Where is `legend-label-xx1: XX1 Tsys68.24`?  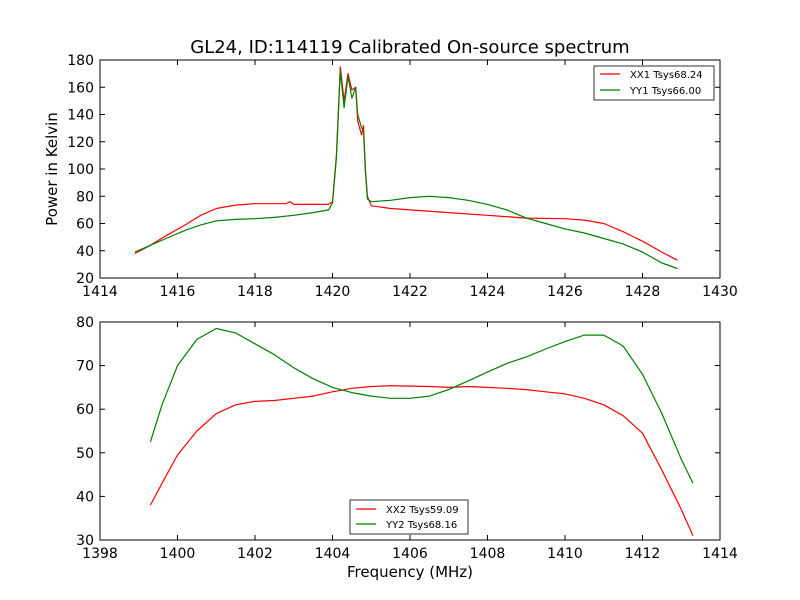 legend-label-xx1: XX1 Tsys68.24 is located at coordinates (666, 75).